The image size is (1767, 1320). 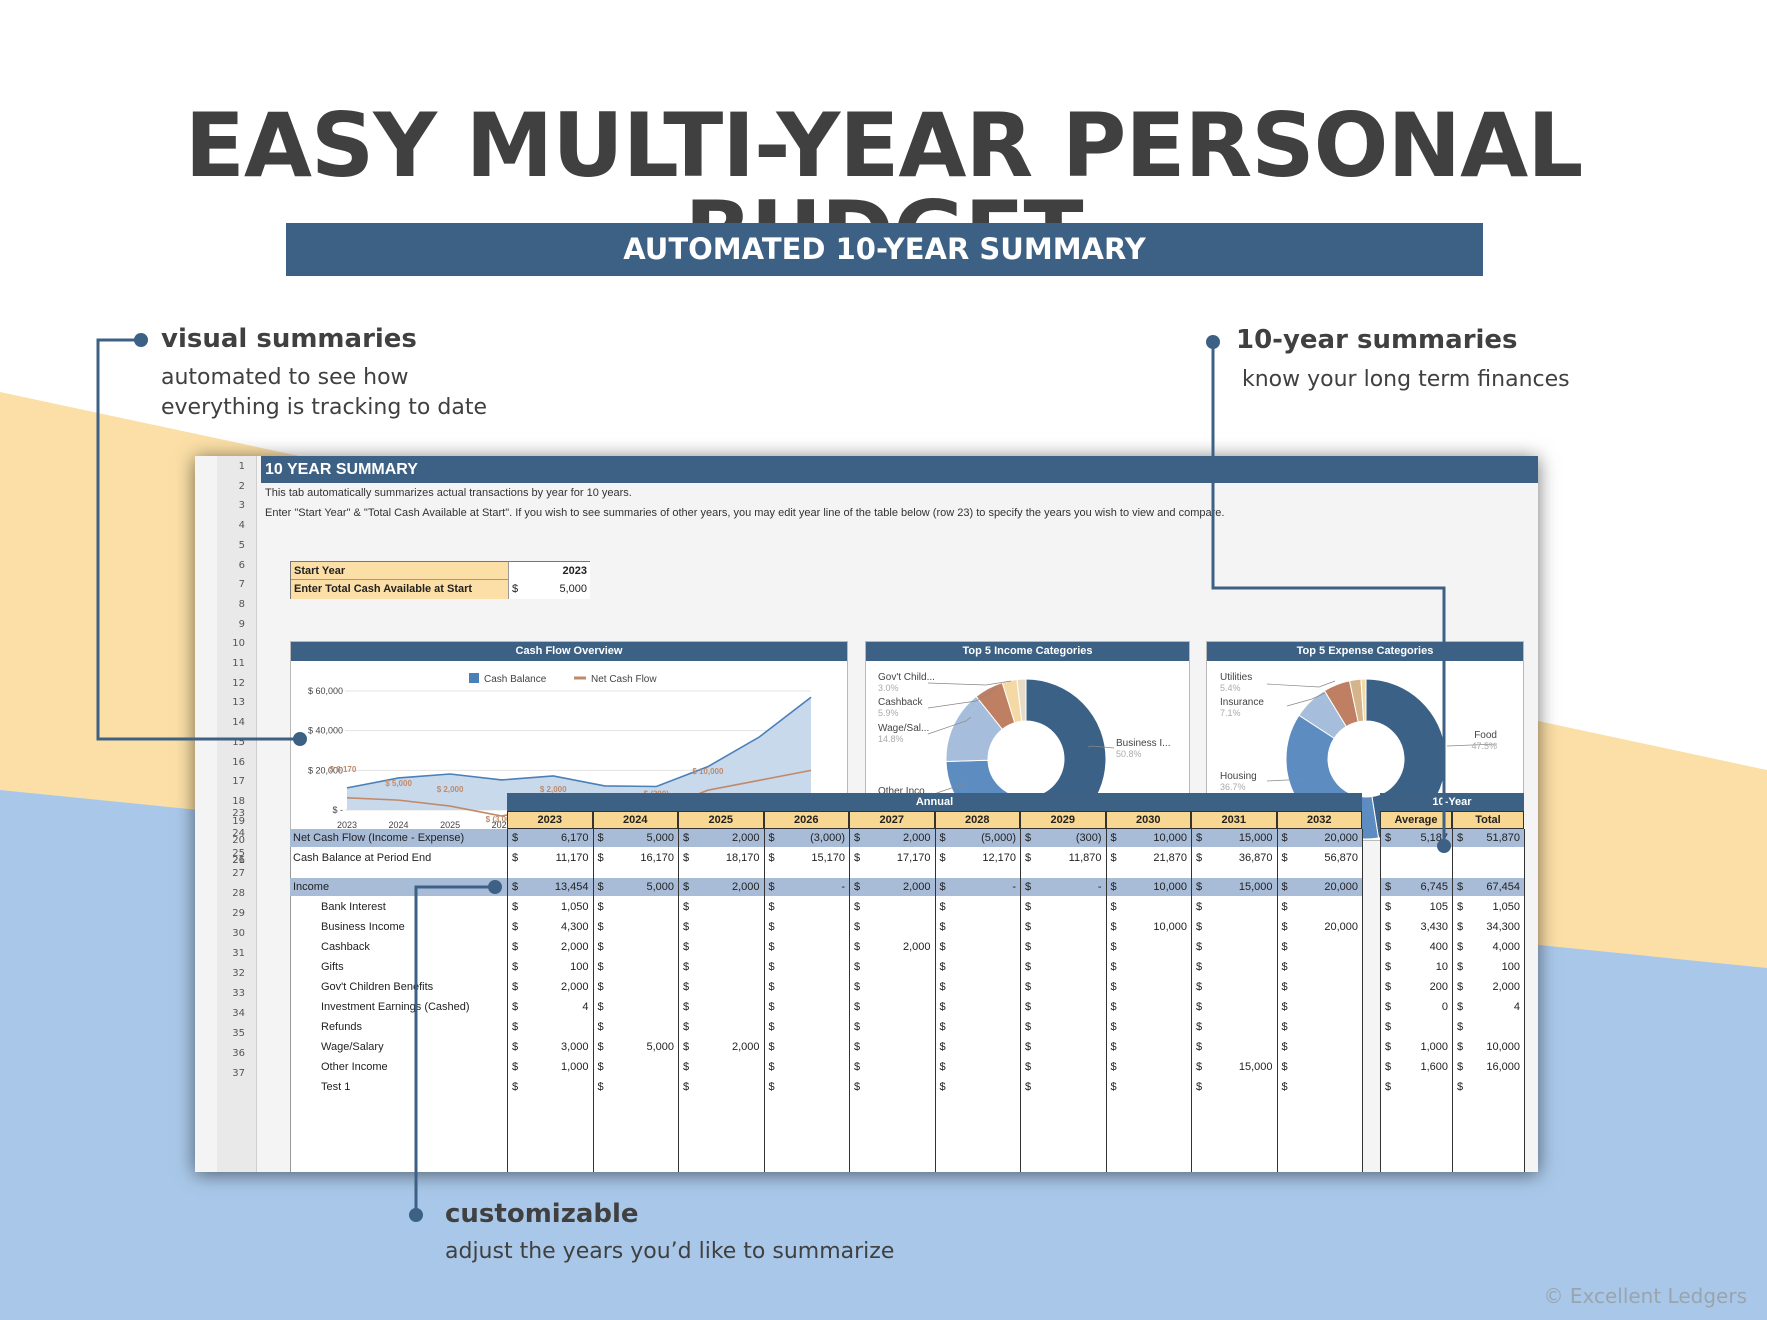 I want to click on slice-pct: 36.7%, so click(x=1233, y=787).